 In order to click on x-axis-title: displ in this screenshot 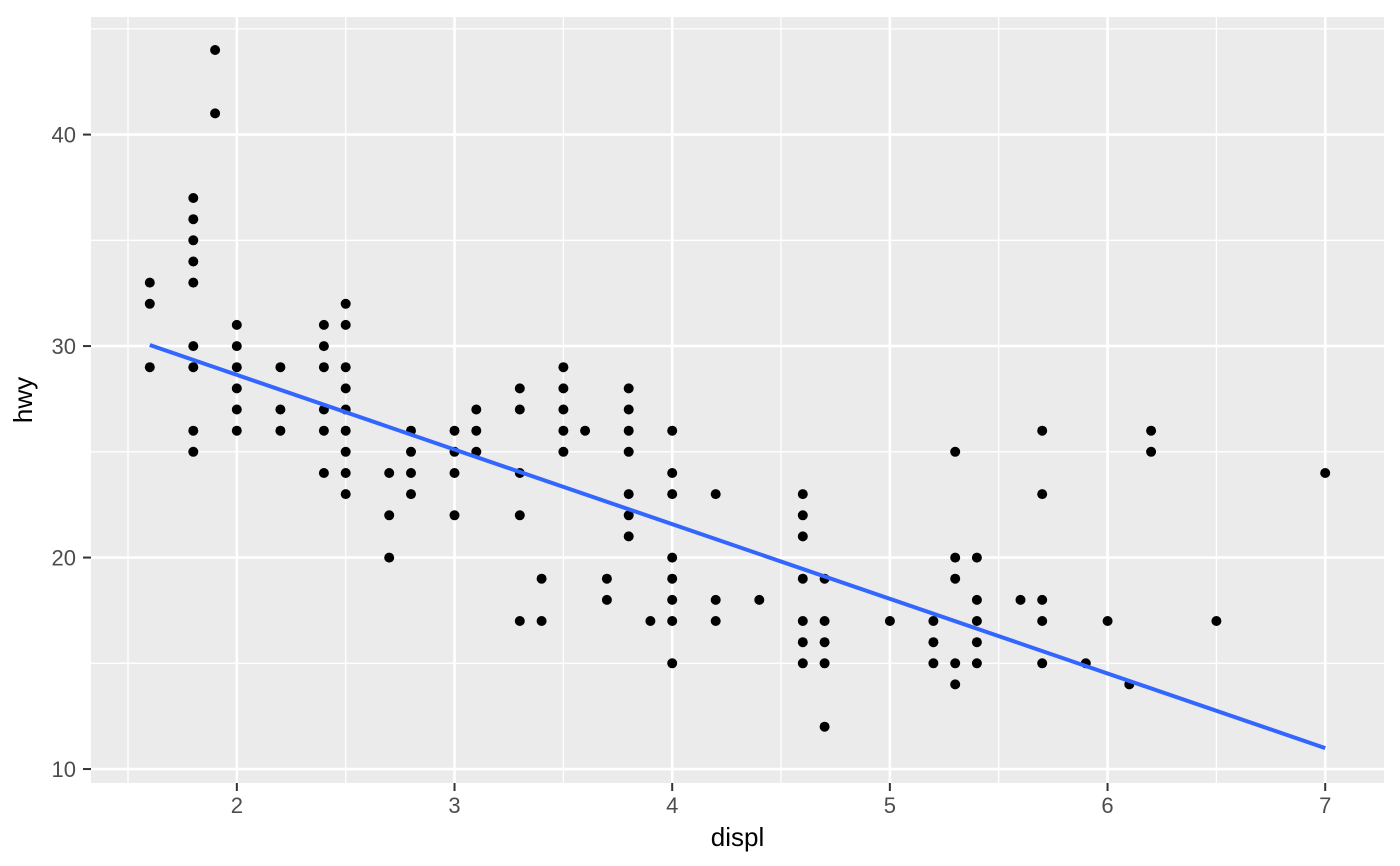, I will do `click(737, 837)`.